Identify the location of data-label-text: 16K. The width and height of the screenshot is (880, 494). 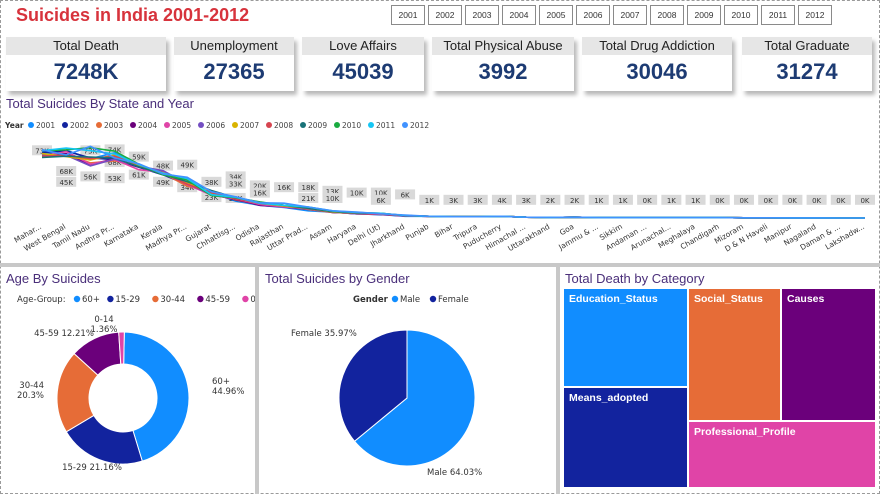
(284, 188).